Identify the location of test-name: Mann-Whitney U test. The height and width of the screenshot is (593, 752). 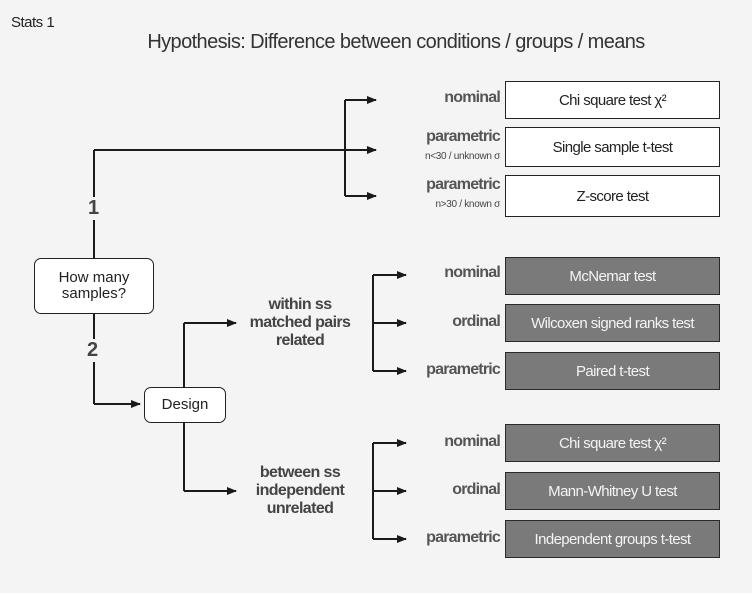
(612, 491).